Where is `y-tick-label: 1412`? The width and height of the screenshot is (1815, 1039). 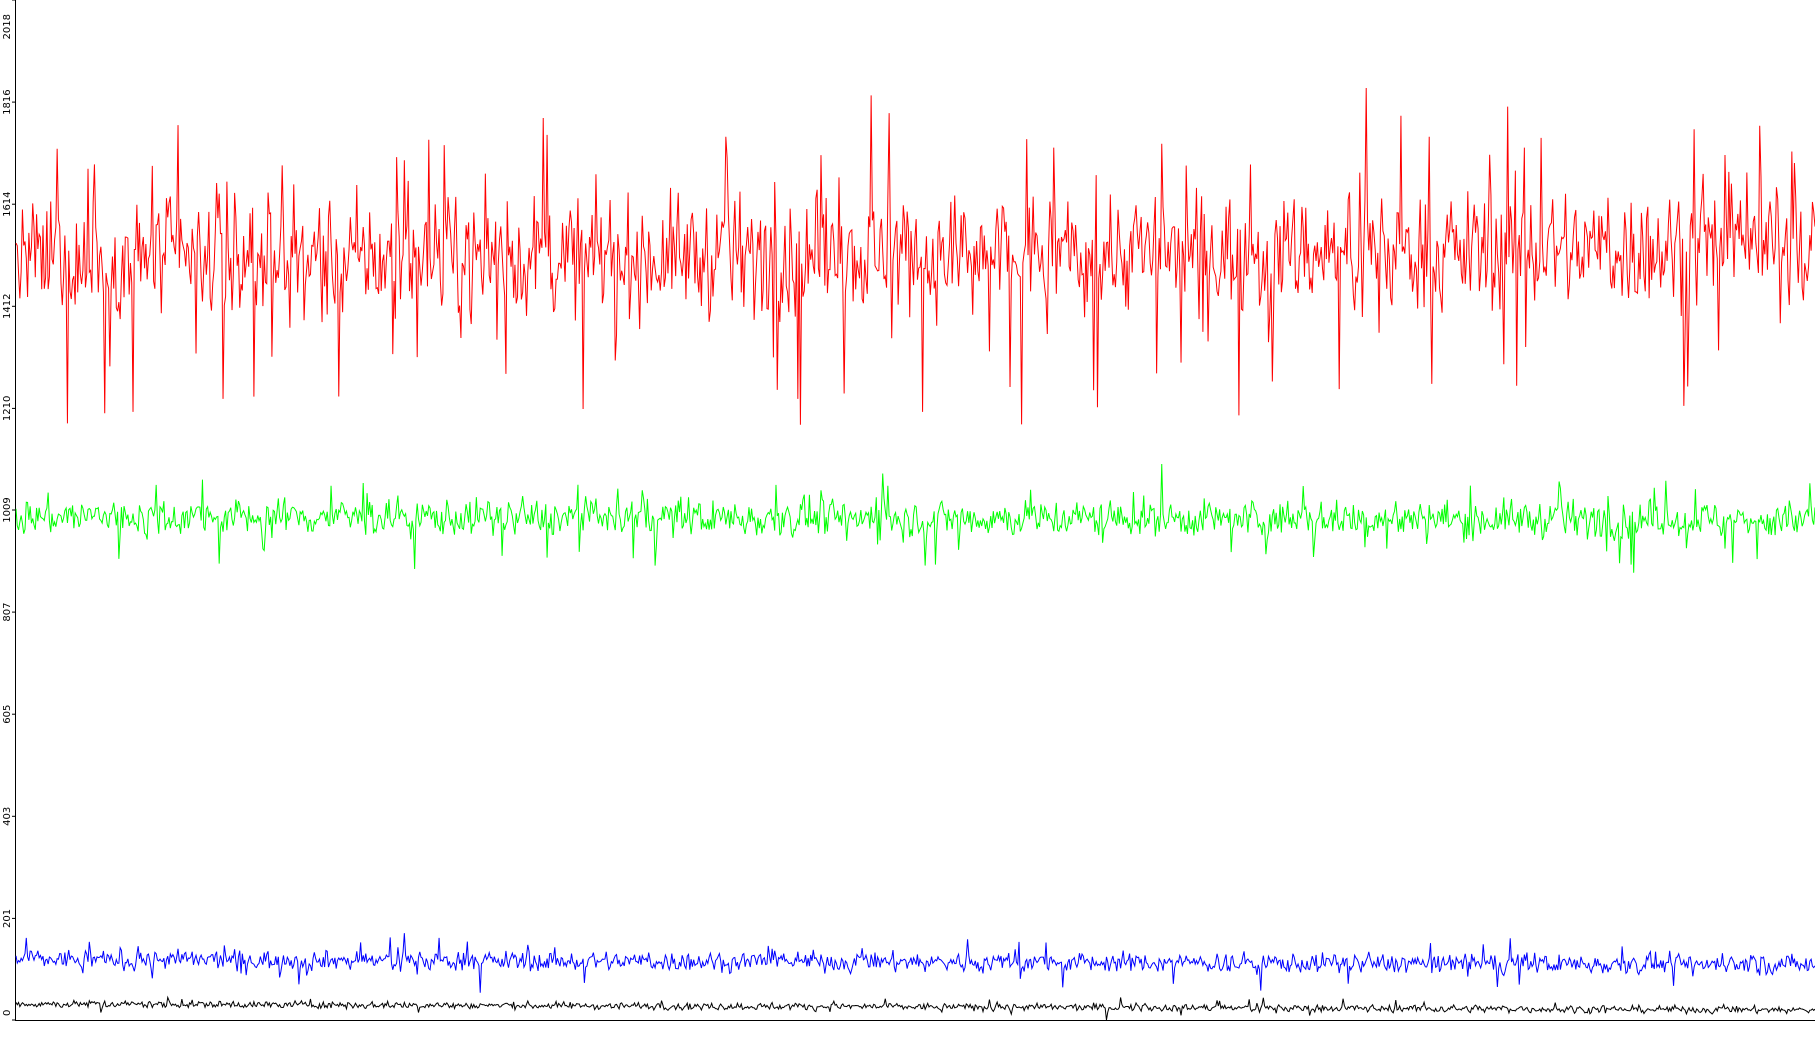
y-tick-label: 1412 is located at coordinates (7, 306).